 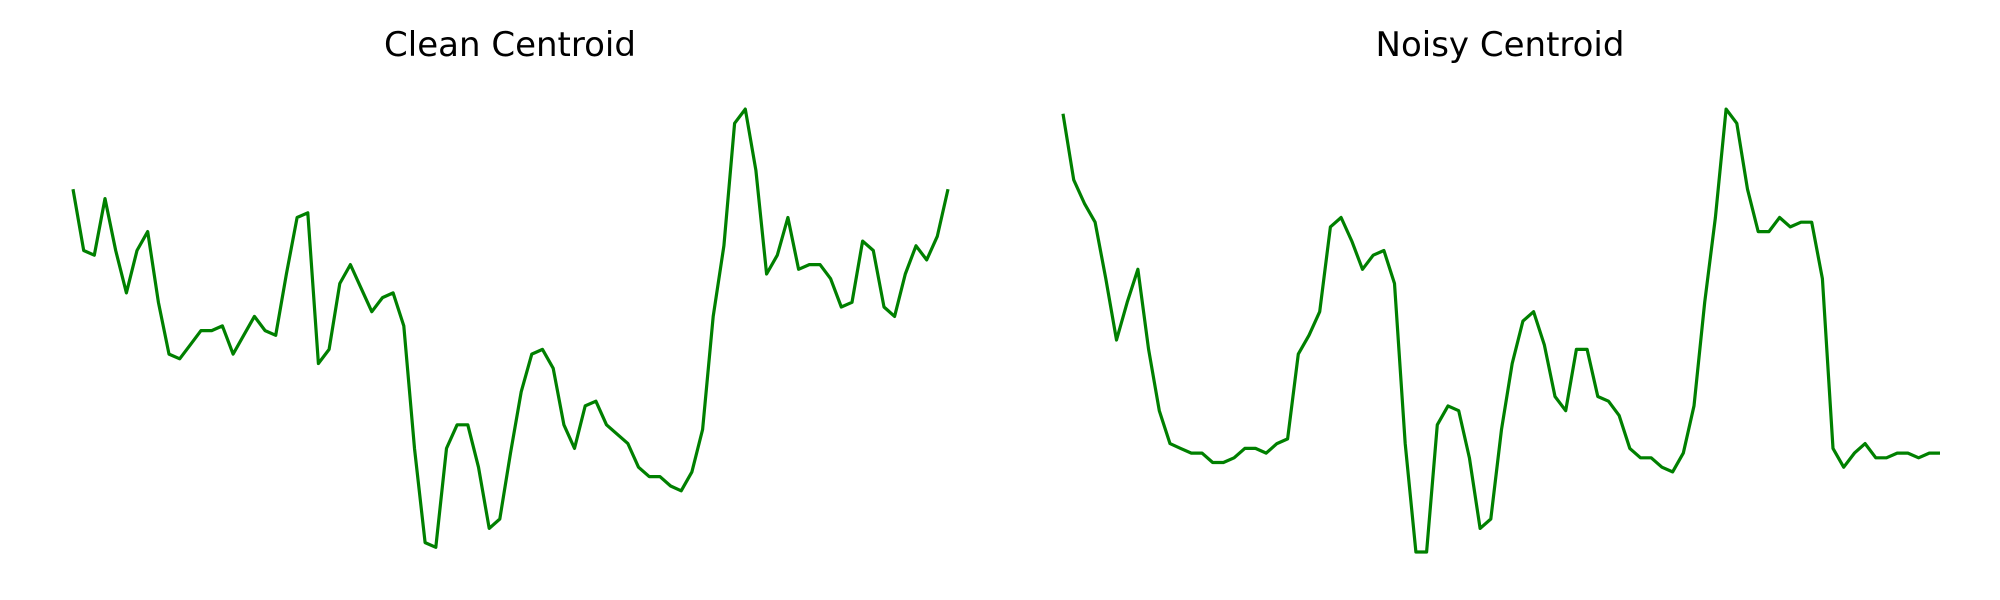 What do you see at coordinates (510, 45) in the screenshot?
I see `chart-title-clean-centroid: Clean Centroid` at bounding box center [510, 45].